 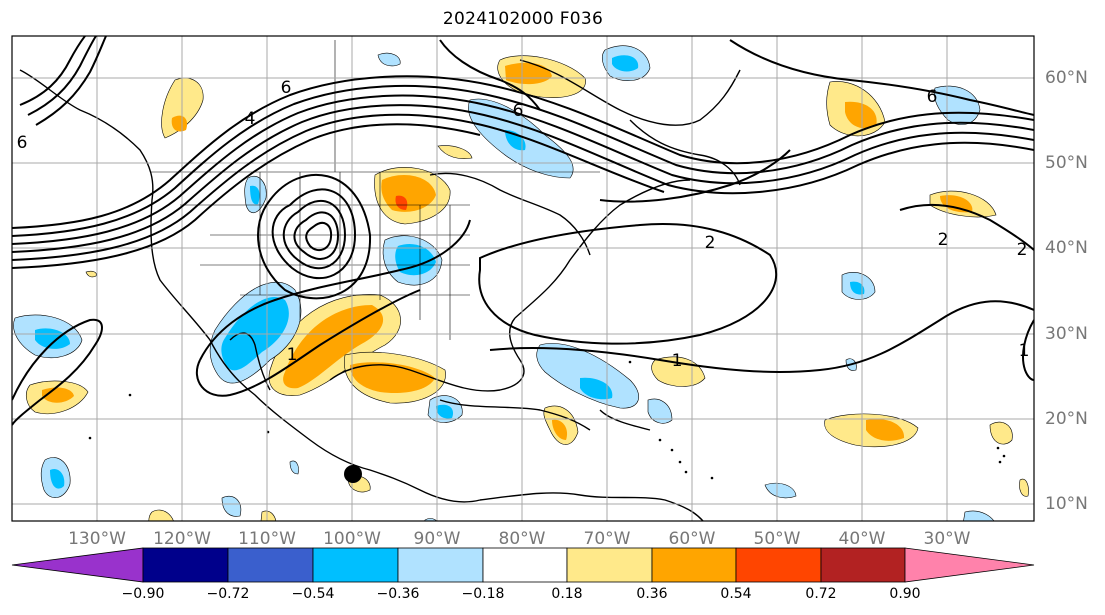 What do you see at coordinates (1066, 504) in the screenshot?
I see `lat-label: 10°N` at bounding box center [1066, 504].